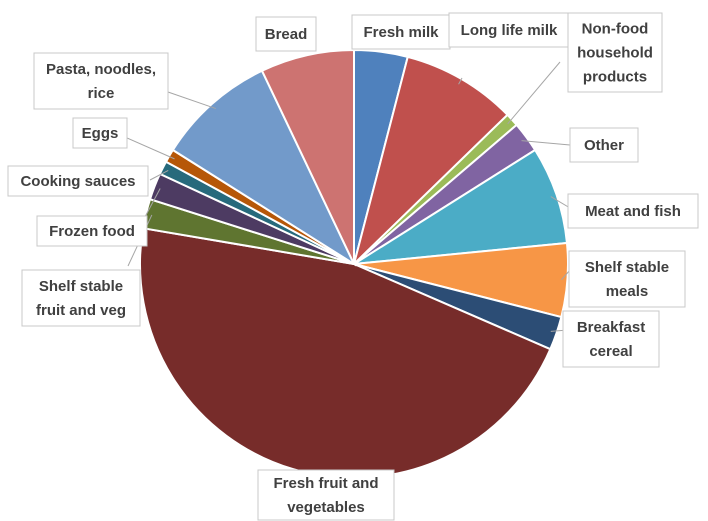 Image resolution: width=708 pixels, height=521 pixels. I want to click on leader-line-cooking-sauces, so click(159, 175).